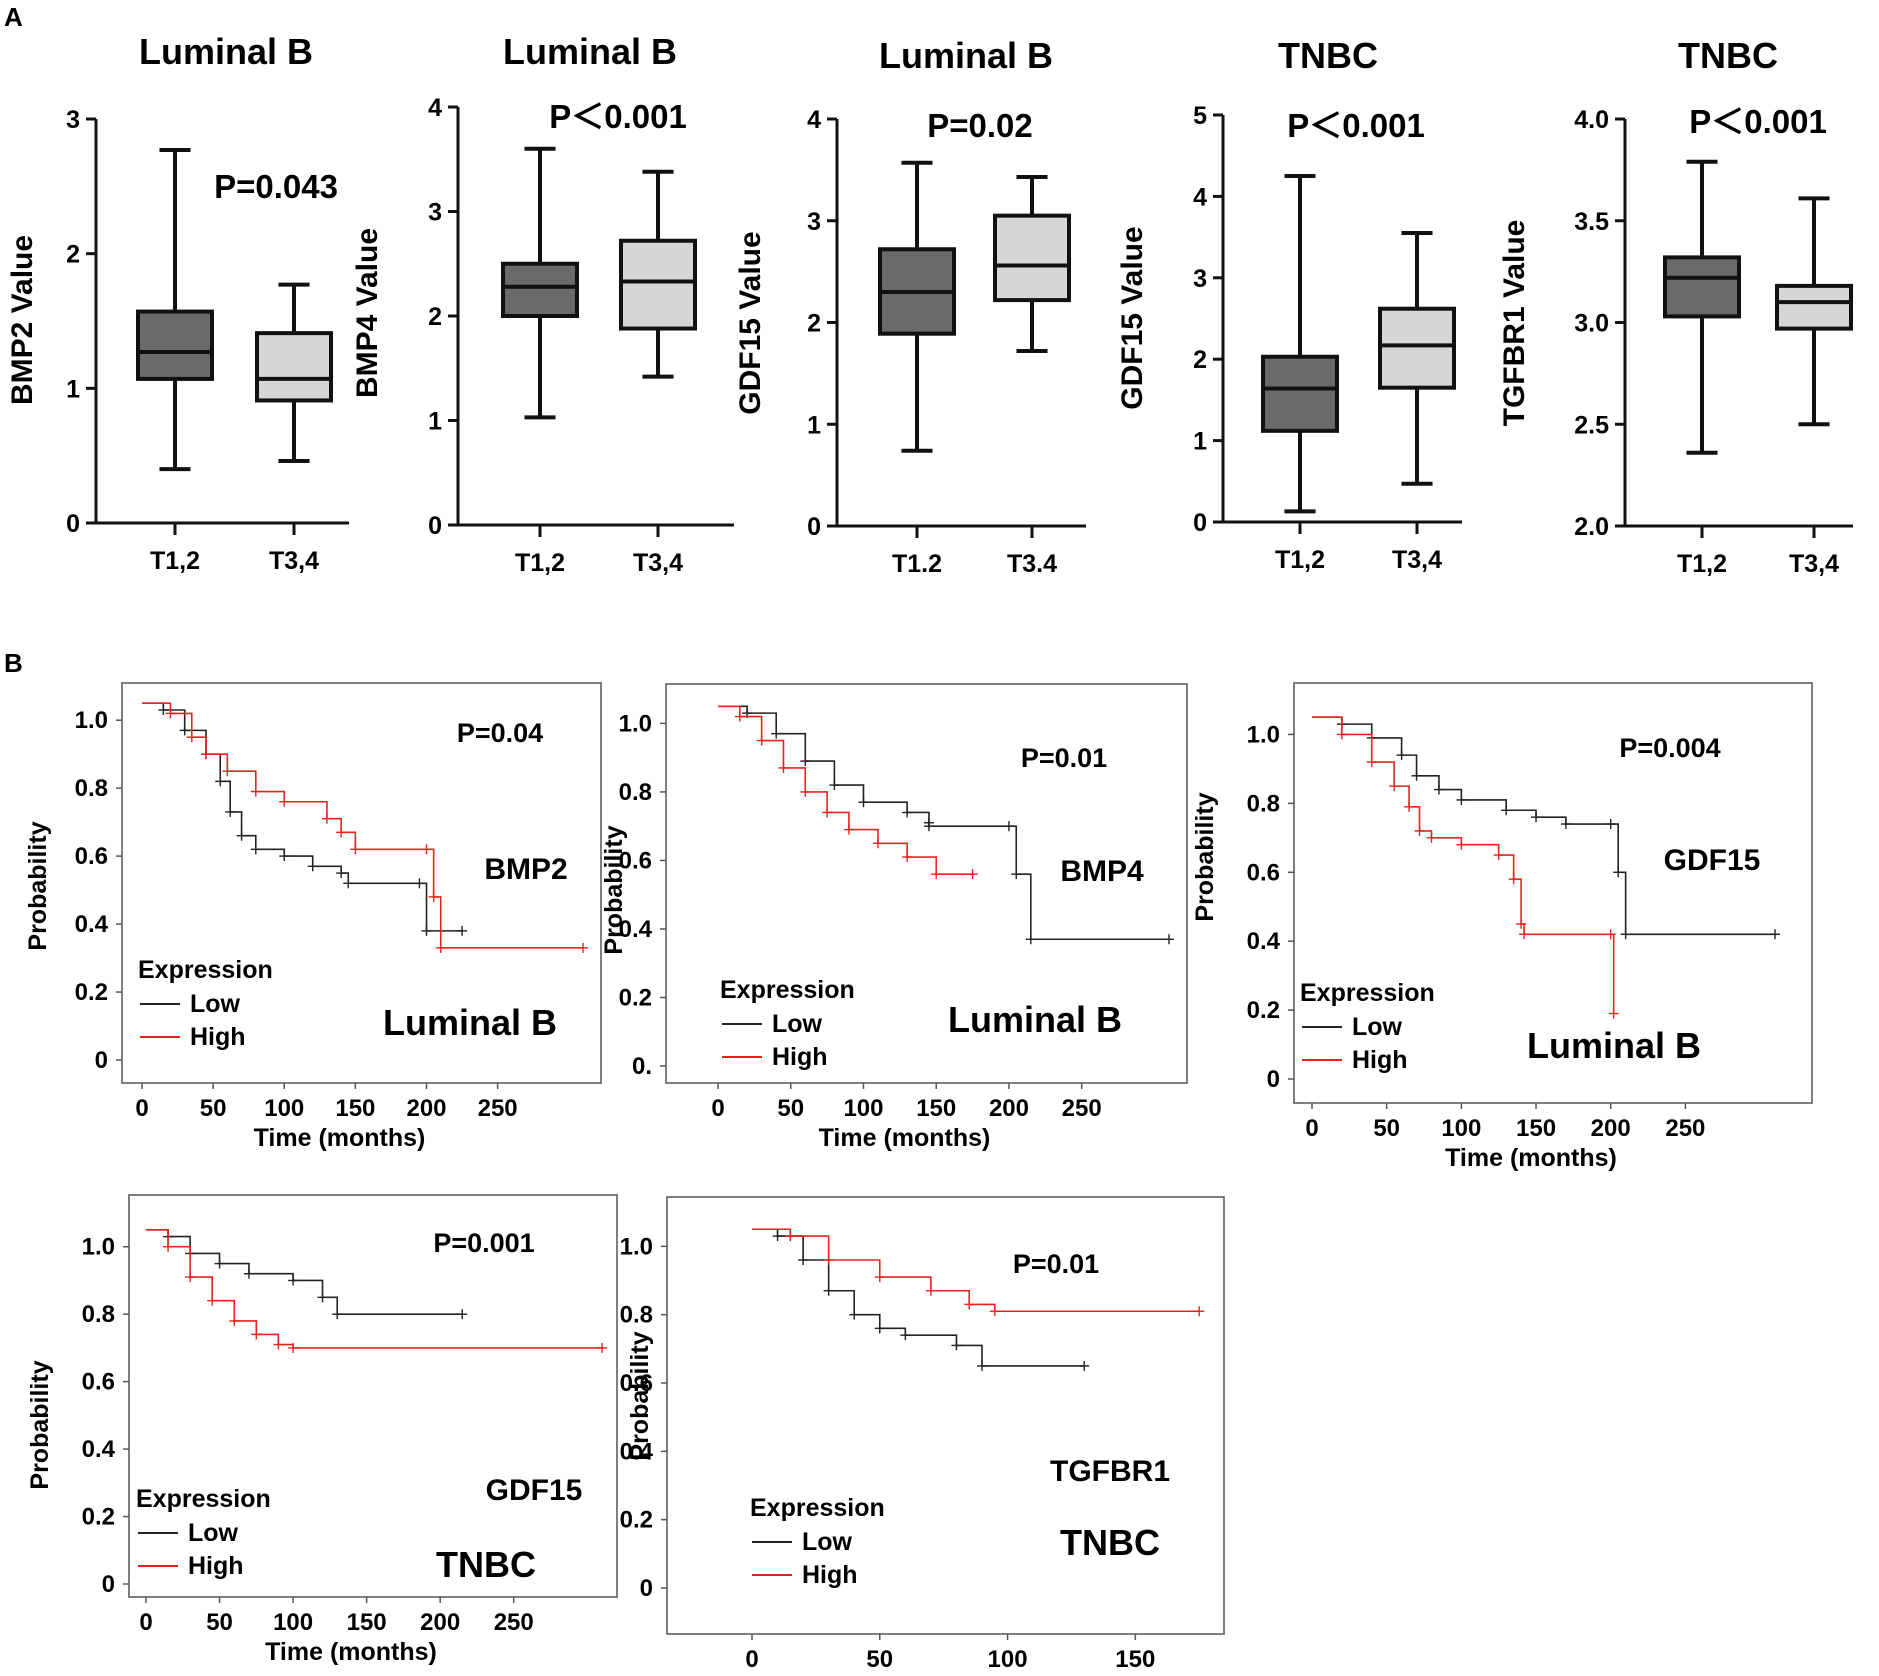 The height and width of the screenshot is (1676, 1879). Describe the element at coordinates (1032, 564) in the screenshot. I see `x-tick-label: T3.4` at that location.